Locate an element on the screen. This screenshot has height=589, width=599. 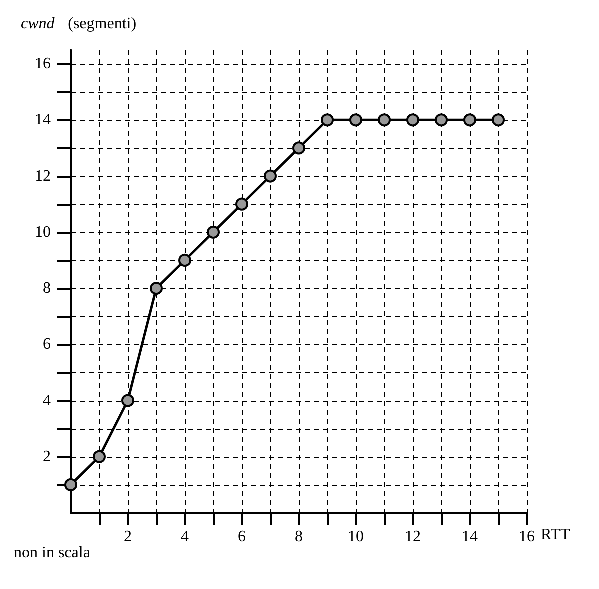
y-tick-label: 14 is located at coordinates (43, 120).